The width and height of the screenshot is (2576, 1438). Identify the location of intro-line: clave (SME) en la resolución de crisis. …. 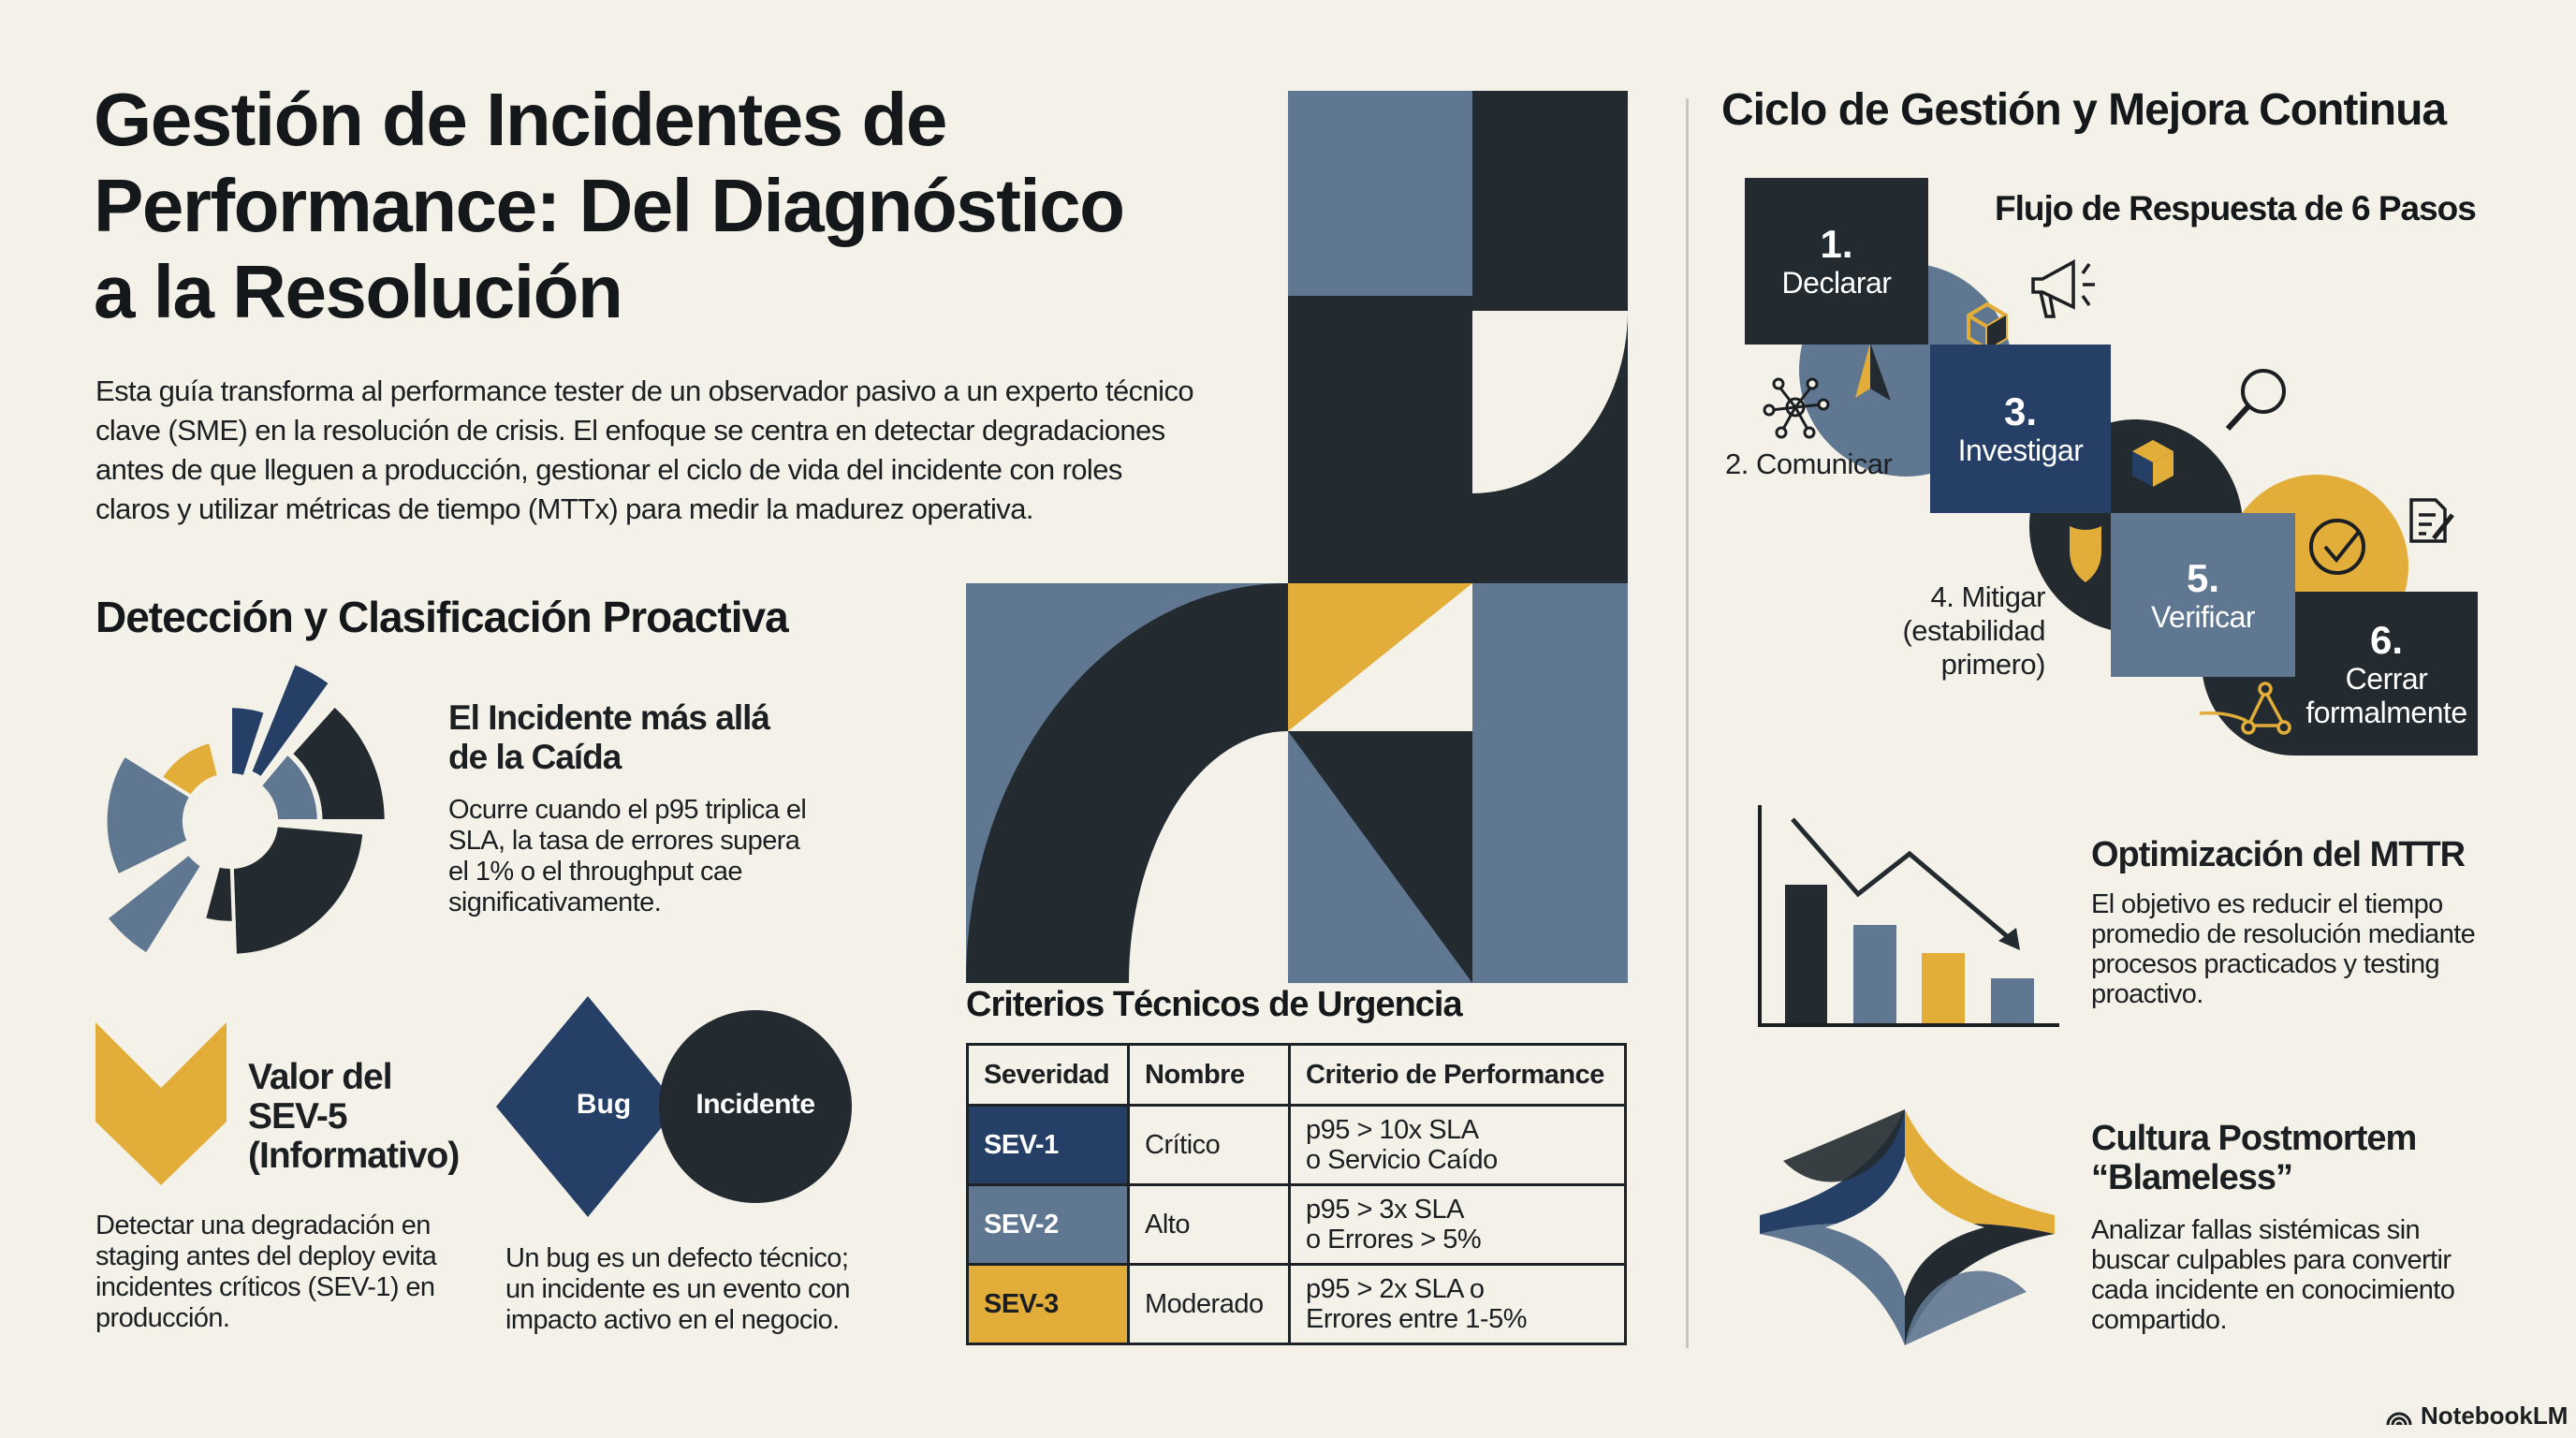
(630, 430).